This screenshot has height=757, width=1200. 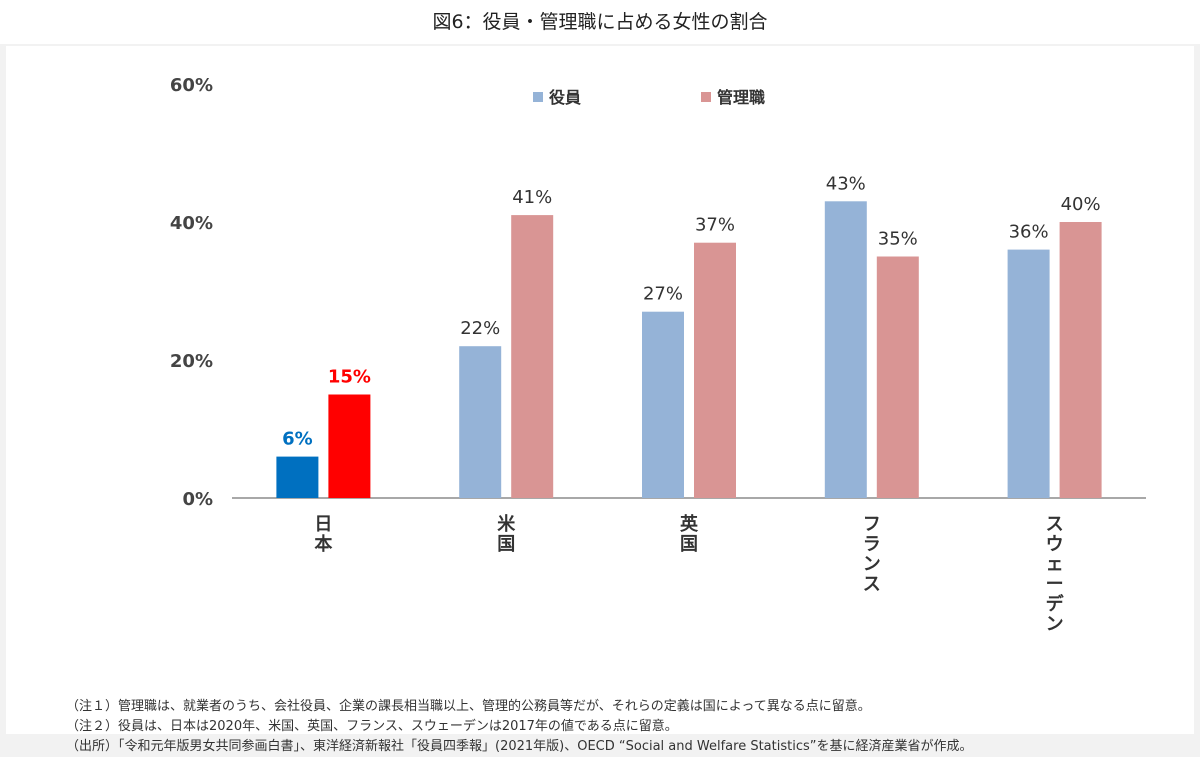 What do you see at coordinates (872, 544) in the screenshot?
I see `x-tick-label-char: ラ` at bounding box center [872, 544].